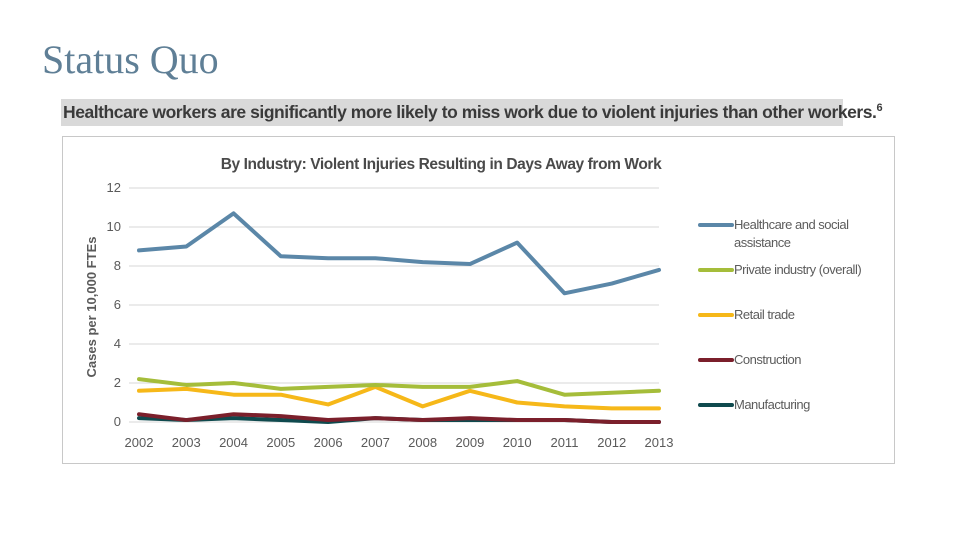  I want to click on y-axis-label: Cases per 10,000 FTEs, so click(91, 307).